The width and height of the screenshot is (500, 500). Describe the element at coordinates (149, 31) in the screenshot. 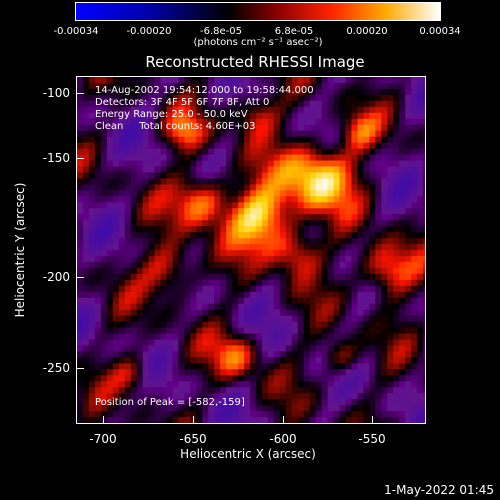

I see `colorbar-tick-label: -0.00020` at that location.